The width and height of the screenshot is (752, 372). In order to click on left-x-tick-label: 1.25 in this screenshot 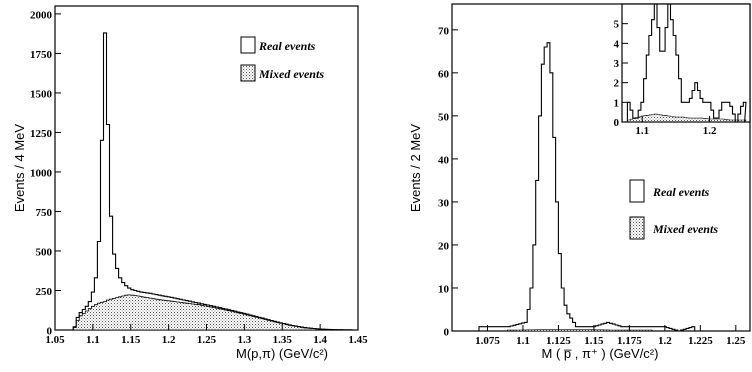, I will do `click(207, 340)`.